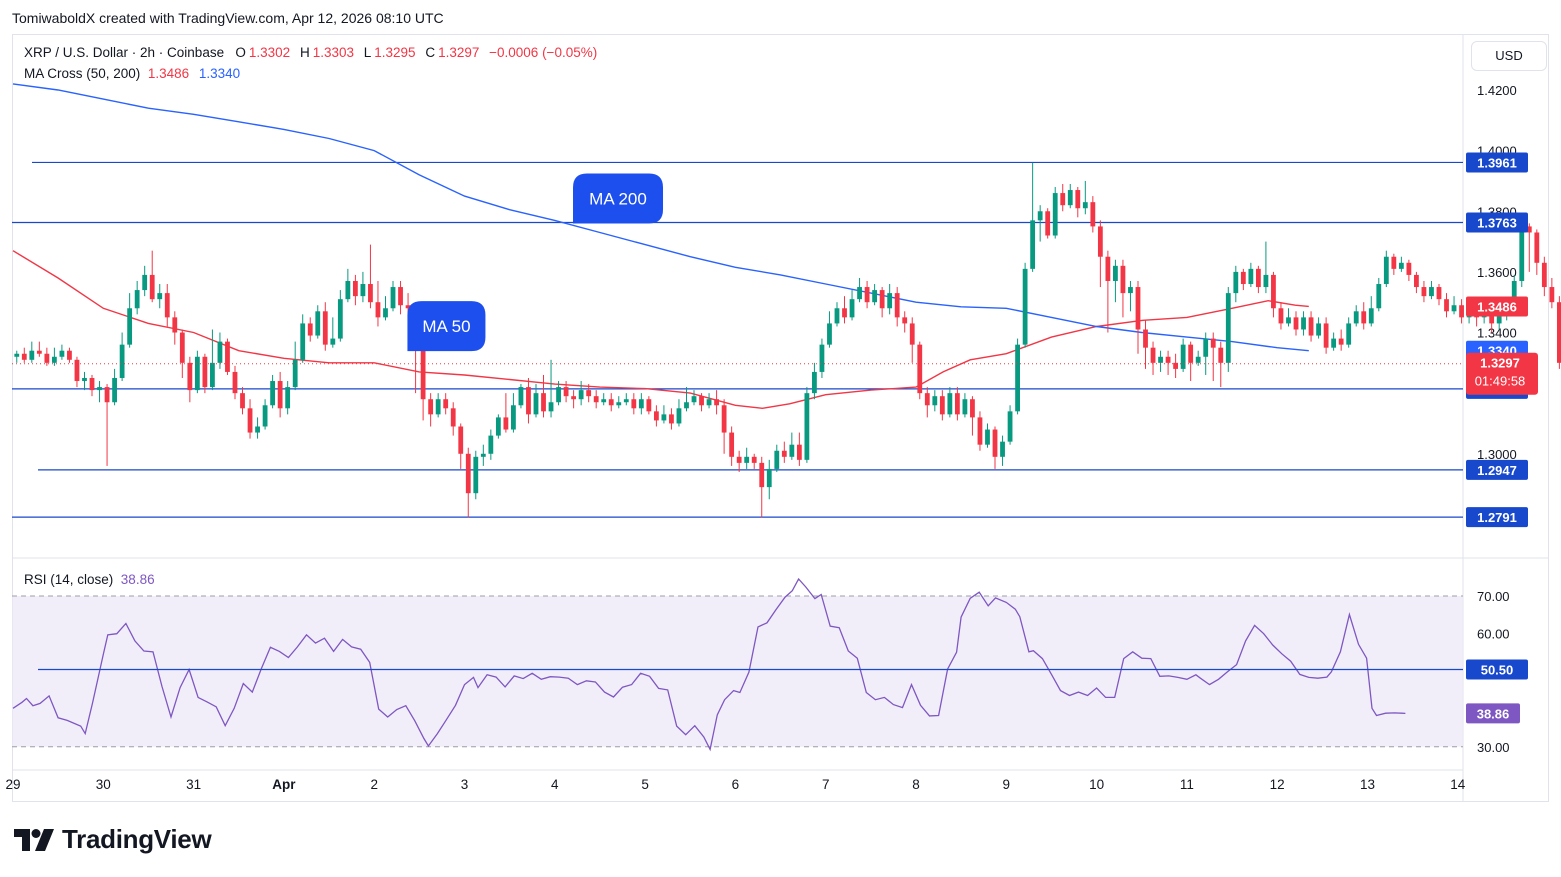 The width and height of the screenshot is (1561, 877). Describe the element at coordinates (395, 52) in the screenshot. I see `low-value: 1.3295` at that location.